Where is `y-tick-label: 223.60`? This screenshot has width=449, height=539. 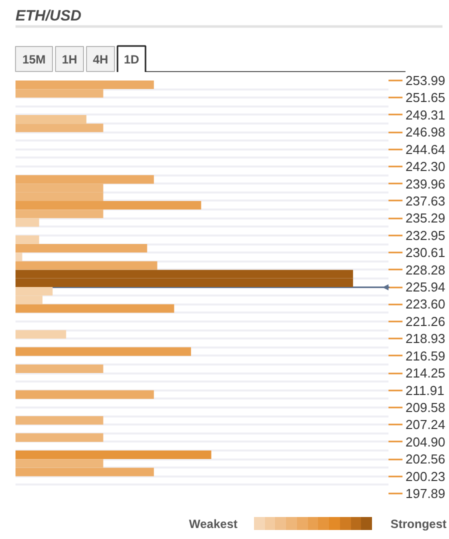
y-tick-label: 223.60 is located at coordinates (426, 304).